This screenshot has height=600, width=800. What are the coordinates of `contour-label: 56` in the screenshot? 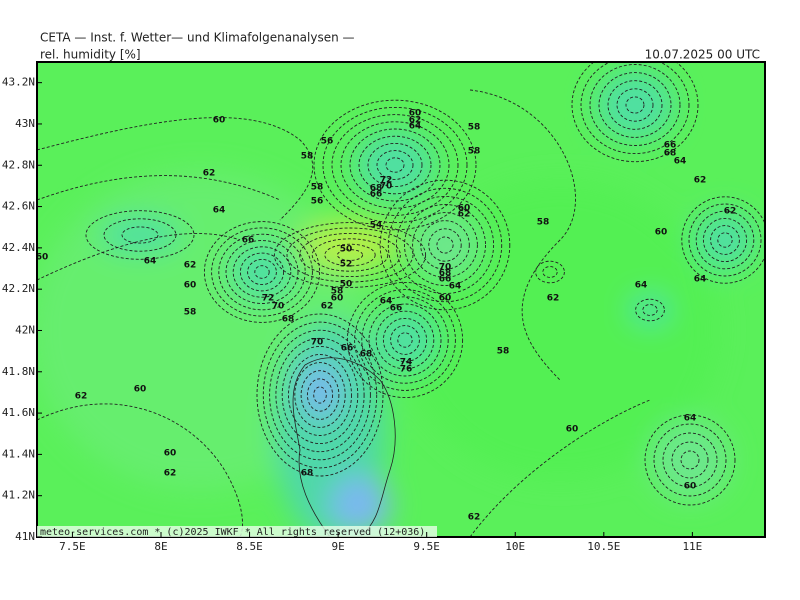 It's located at (327, 142).